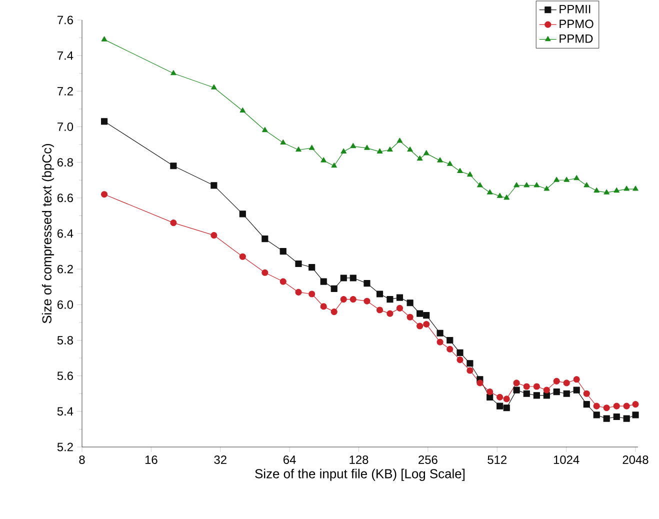 The height and width of the screenshot is (519, 659). What do you see at coordinates (82, 460) in the screenshot?
I see `x-tick-label: 8` at bounding box center [82, 460].